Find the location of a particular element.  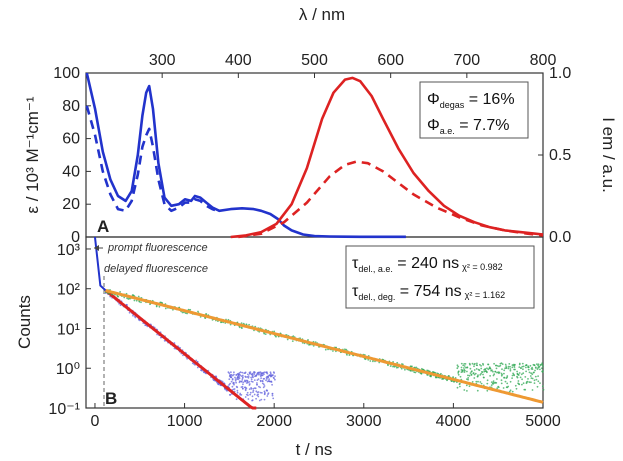

bottom-x-tick-label: 1000 is located at coordinates (185, 421).